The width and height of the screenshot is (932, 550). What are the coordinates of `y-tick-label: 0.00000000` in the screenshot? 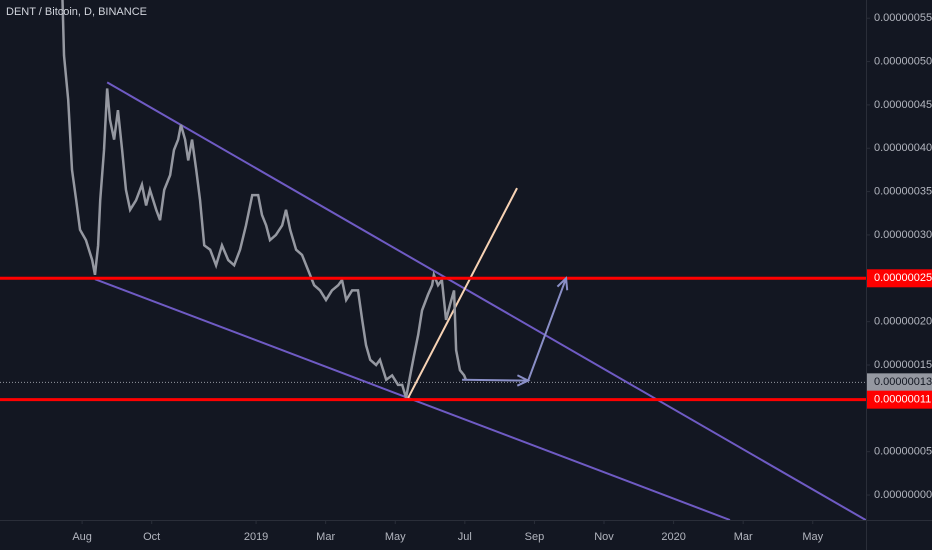 It's located at (903, 495).